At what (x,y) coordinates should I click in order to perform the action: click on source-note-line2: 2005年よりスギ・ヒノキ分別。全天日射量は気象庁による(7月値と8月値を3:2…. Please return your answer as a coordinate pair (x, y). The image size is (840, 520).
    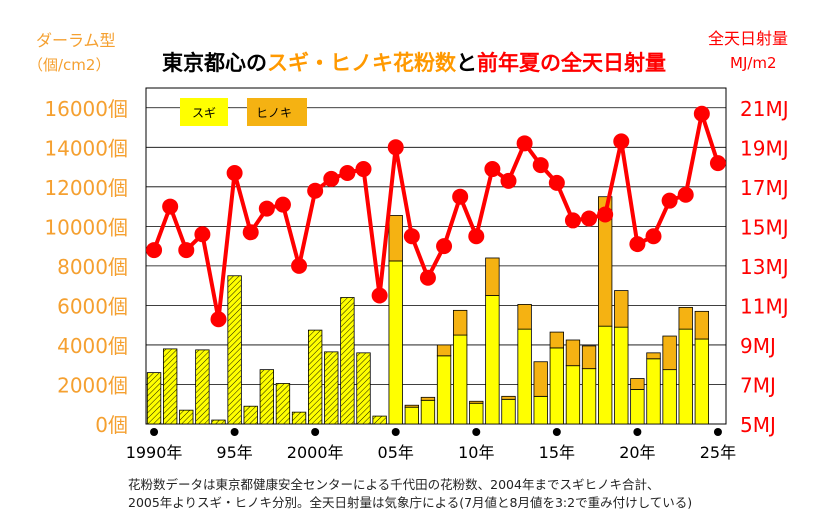
    Looking at the image, I should click on (410, 502).